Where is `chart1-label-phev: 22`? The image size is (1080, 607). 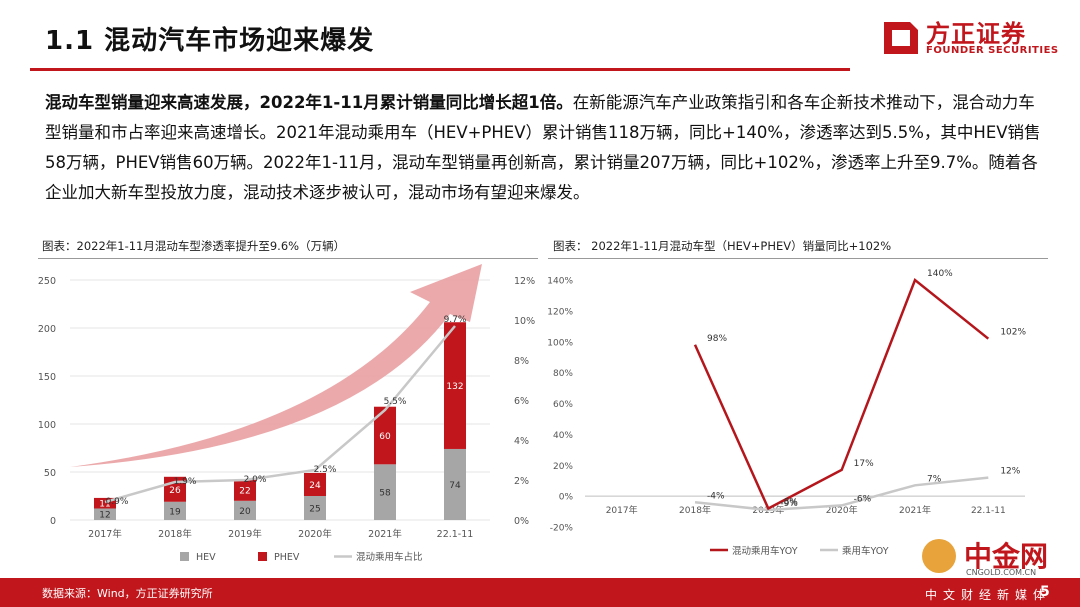
chart1-label-phev: 22 is located at coordinates (244, 492).